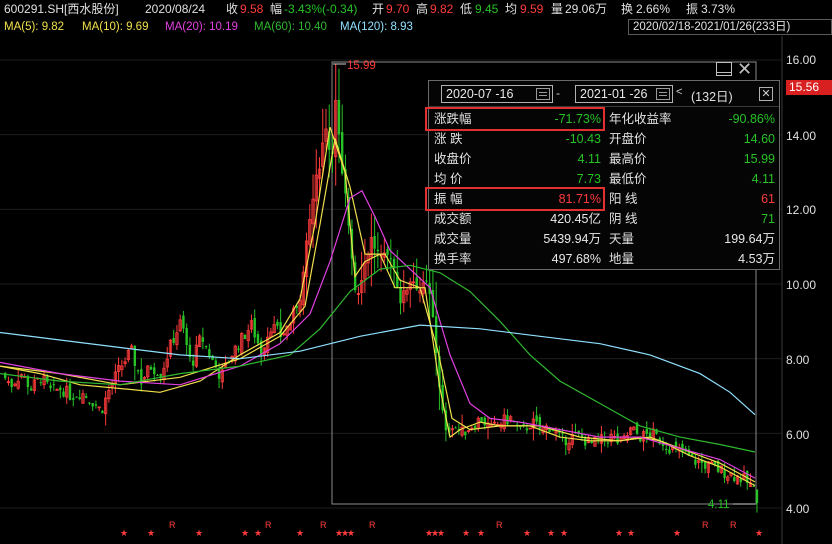 The width and height of the screenshot is (832, 544). Describe the element at coordinates (515, 119) in the screenshot. I see `highlight-change-pct` at that location.